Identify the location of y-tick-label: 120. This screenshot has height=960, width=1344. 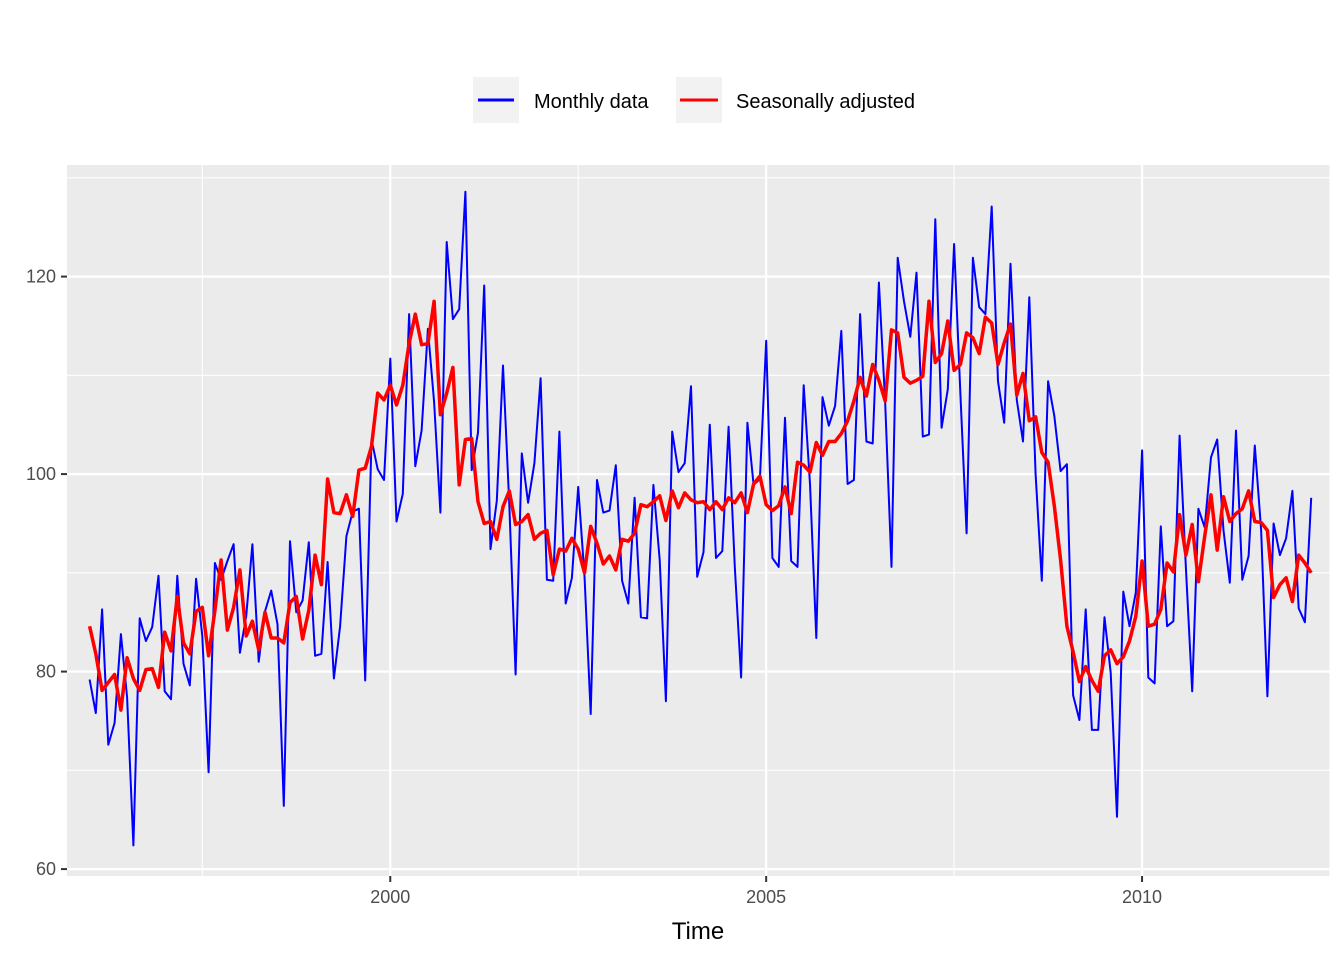
(41, 277).